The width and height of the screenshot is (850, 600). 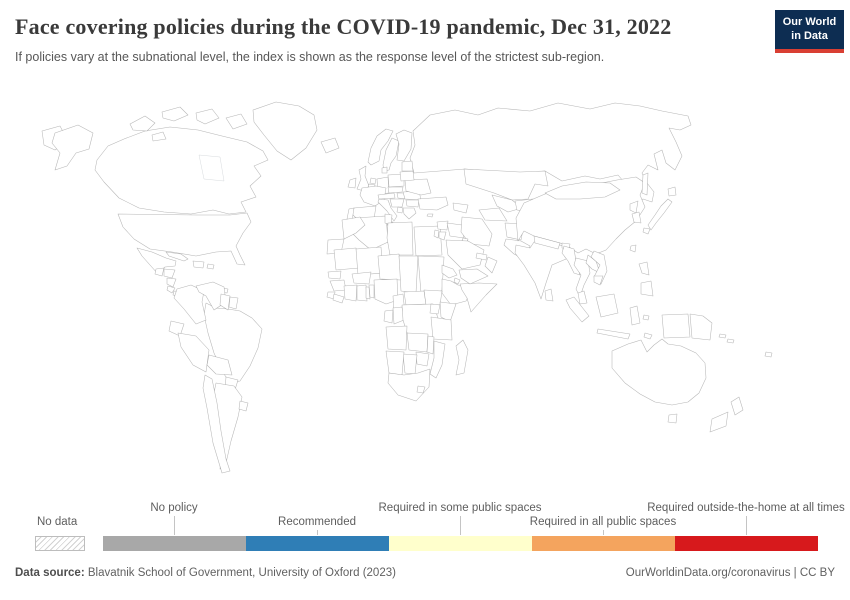 What do you see at coordinates (549, 295) in the screenshot?
I see `country-sri-lanka` at bounding box center [549, 295].